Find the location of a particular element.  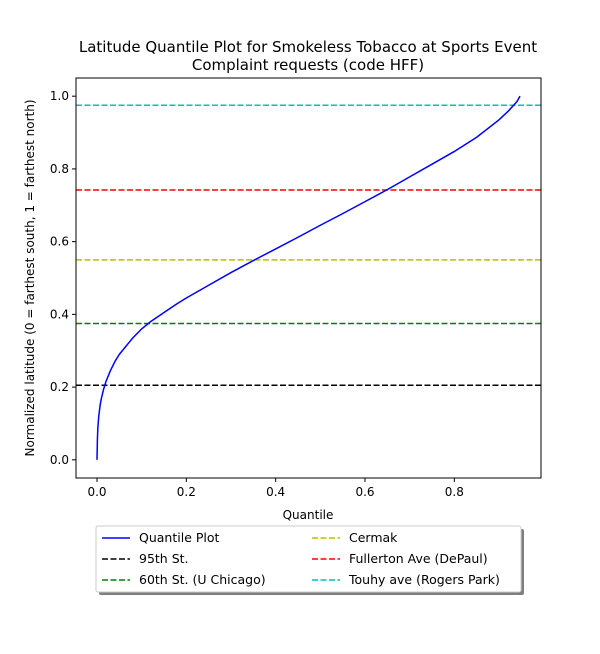

x-axis-label: Quantile is located at coordinates (308, 515).